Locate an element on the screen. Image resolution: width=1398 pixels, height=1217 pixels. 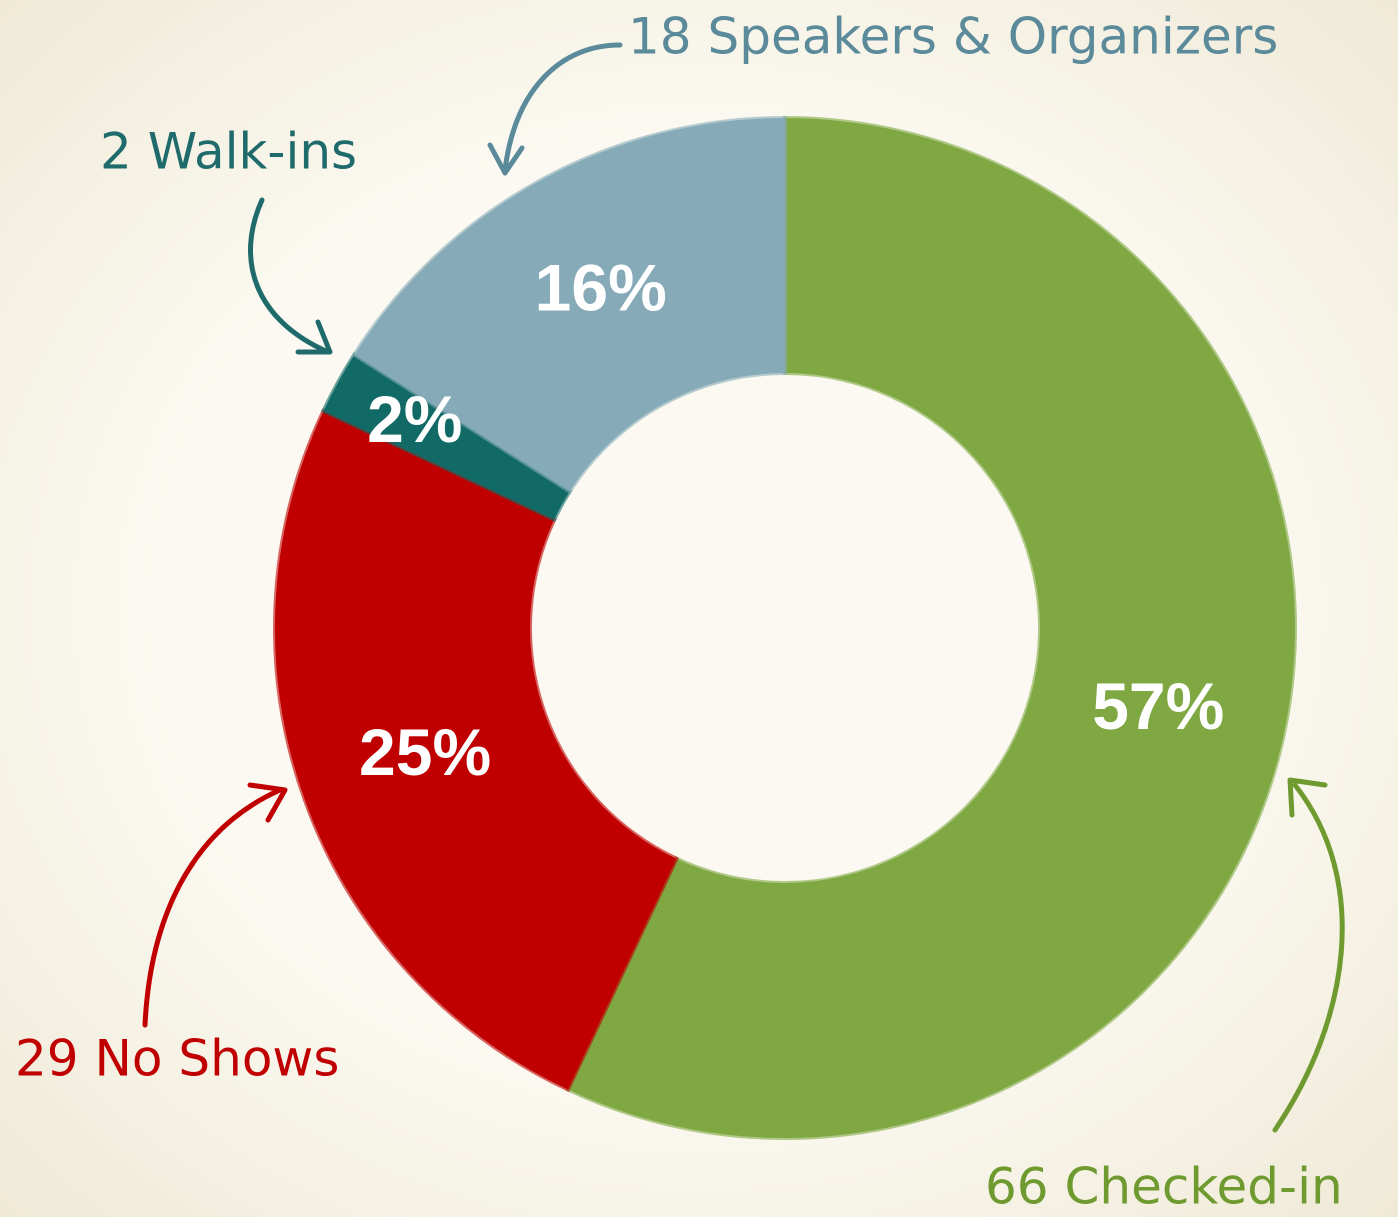
annotation: 66 Checked-in is located at coordinates (1164, 1187).